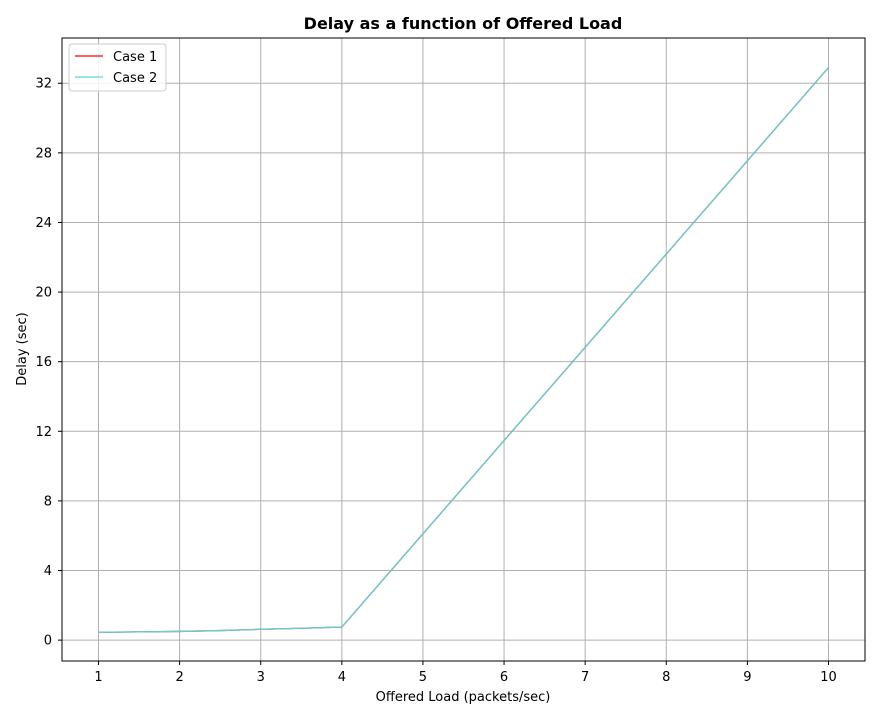  What do you see at coordinates (504, 677) in the screenshot?
I see `x-tick-label: 6` at bounding box center [504, 677].